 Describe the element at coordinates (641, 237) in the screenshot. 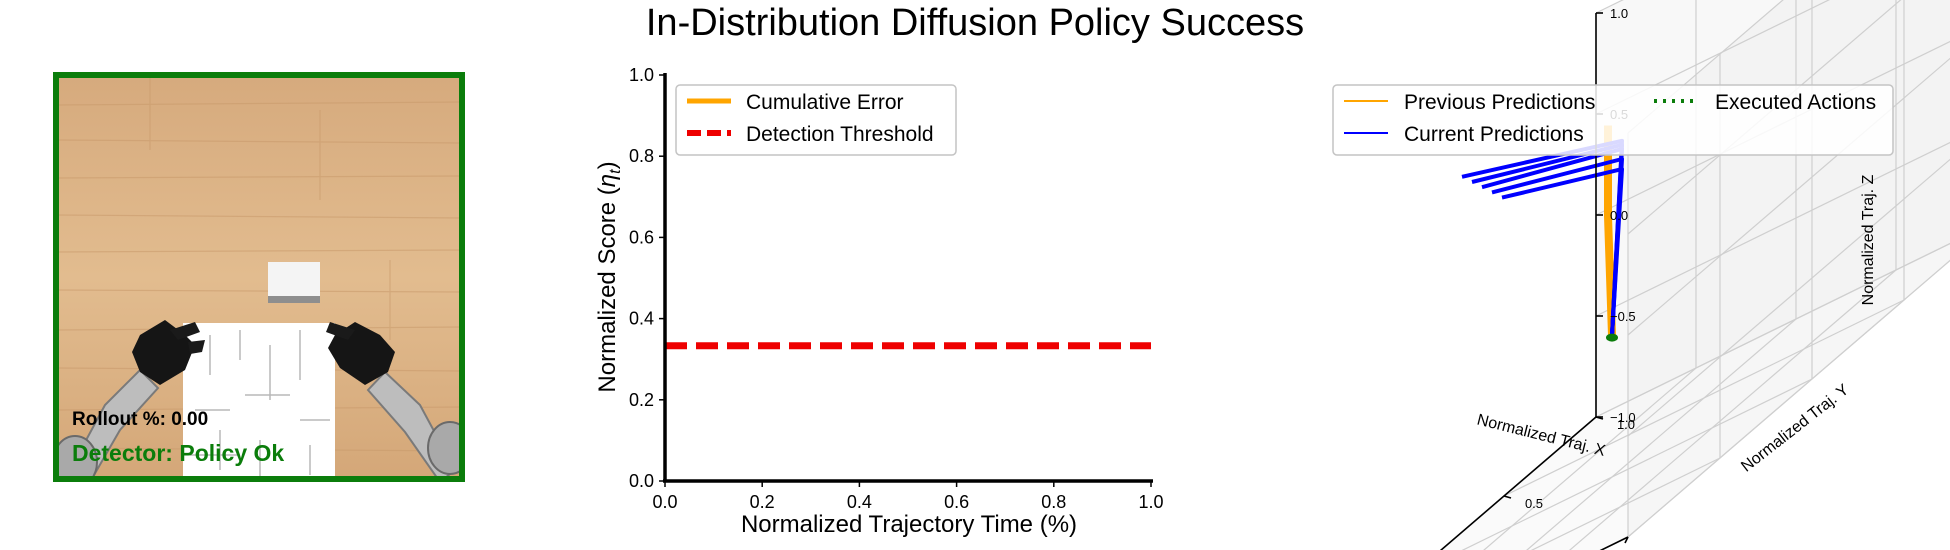

I see `y-tick-label: 0.6` at that location.